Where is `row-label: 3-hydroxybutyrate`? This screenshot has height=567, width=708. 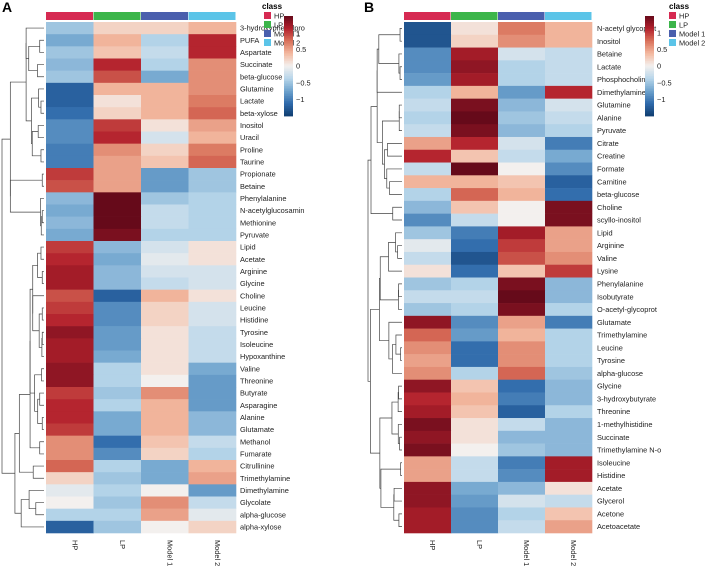
row-label: 3-hydroxybutyrate is located at coordinates (626, 398).